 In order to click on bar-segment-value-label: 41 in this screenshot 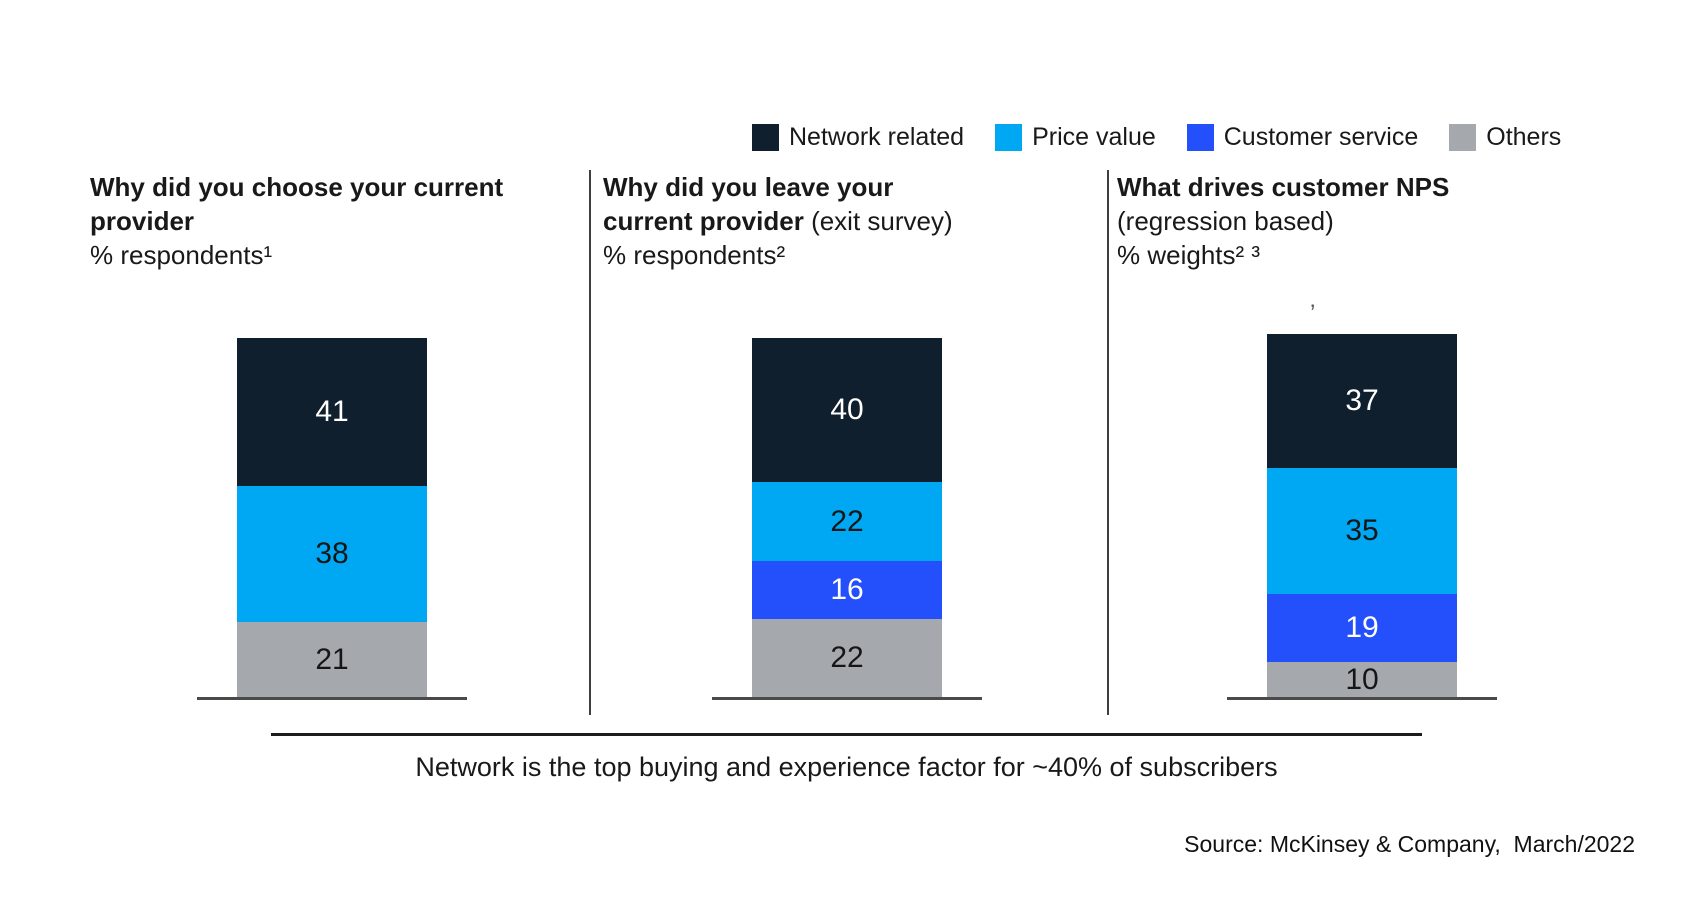, I will do `click(332, 411)`.